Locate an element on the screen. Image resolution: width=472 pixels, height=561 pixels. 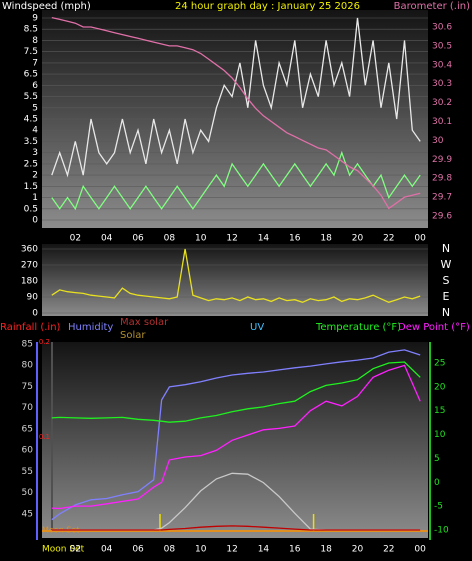
rain-tick-label: 0.1 is located at coordinates (44, 437).